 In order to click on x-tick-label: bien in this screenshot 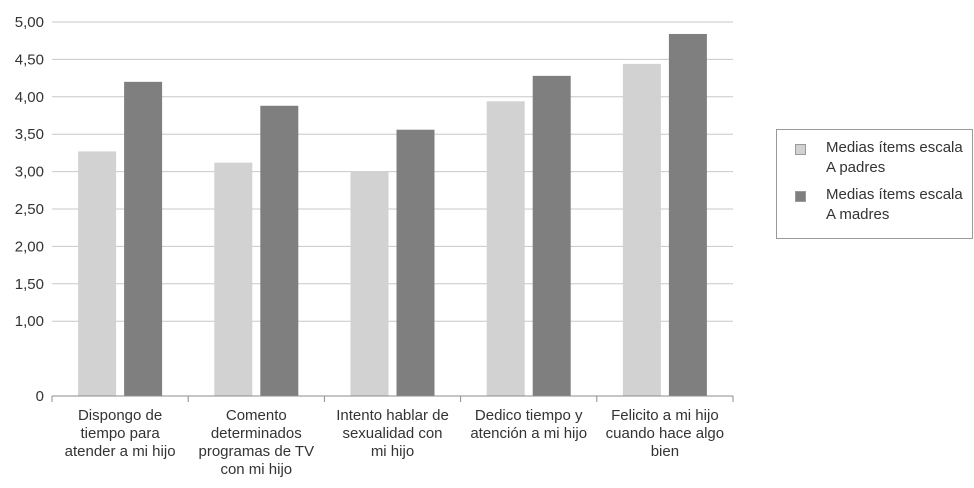, I will do `click(665, 451)`.